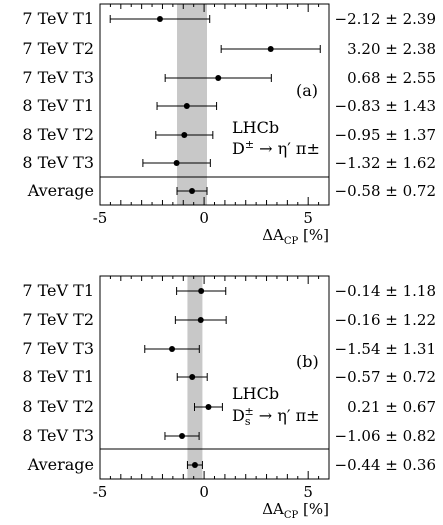  I want to click on data-row: 7 TeV T2 3.20 ± 2.38, so click(229, 48).